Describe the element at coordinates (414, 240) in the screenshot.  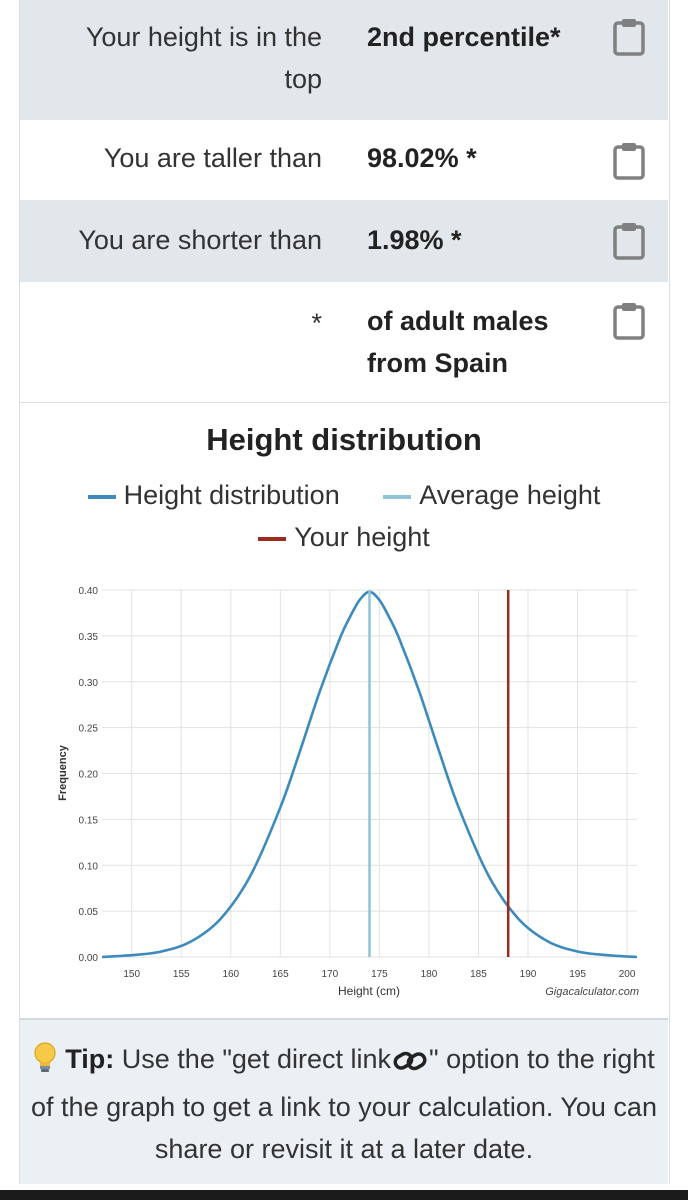
I see `result-value: 1.98% *` at that location.